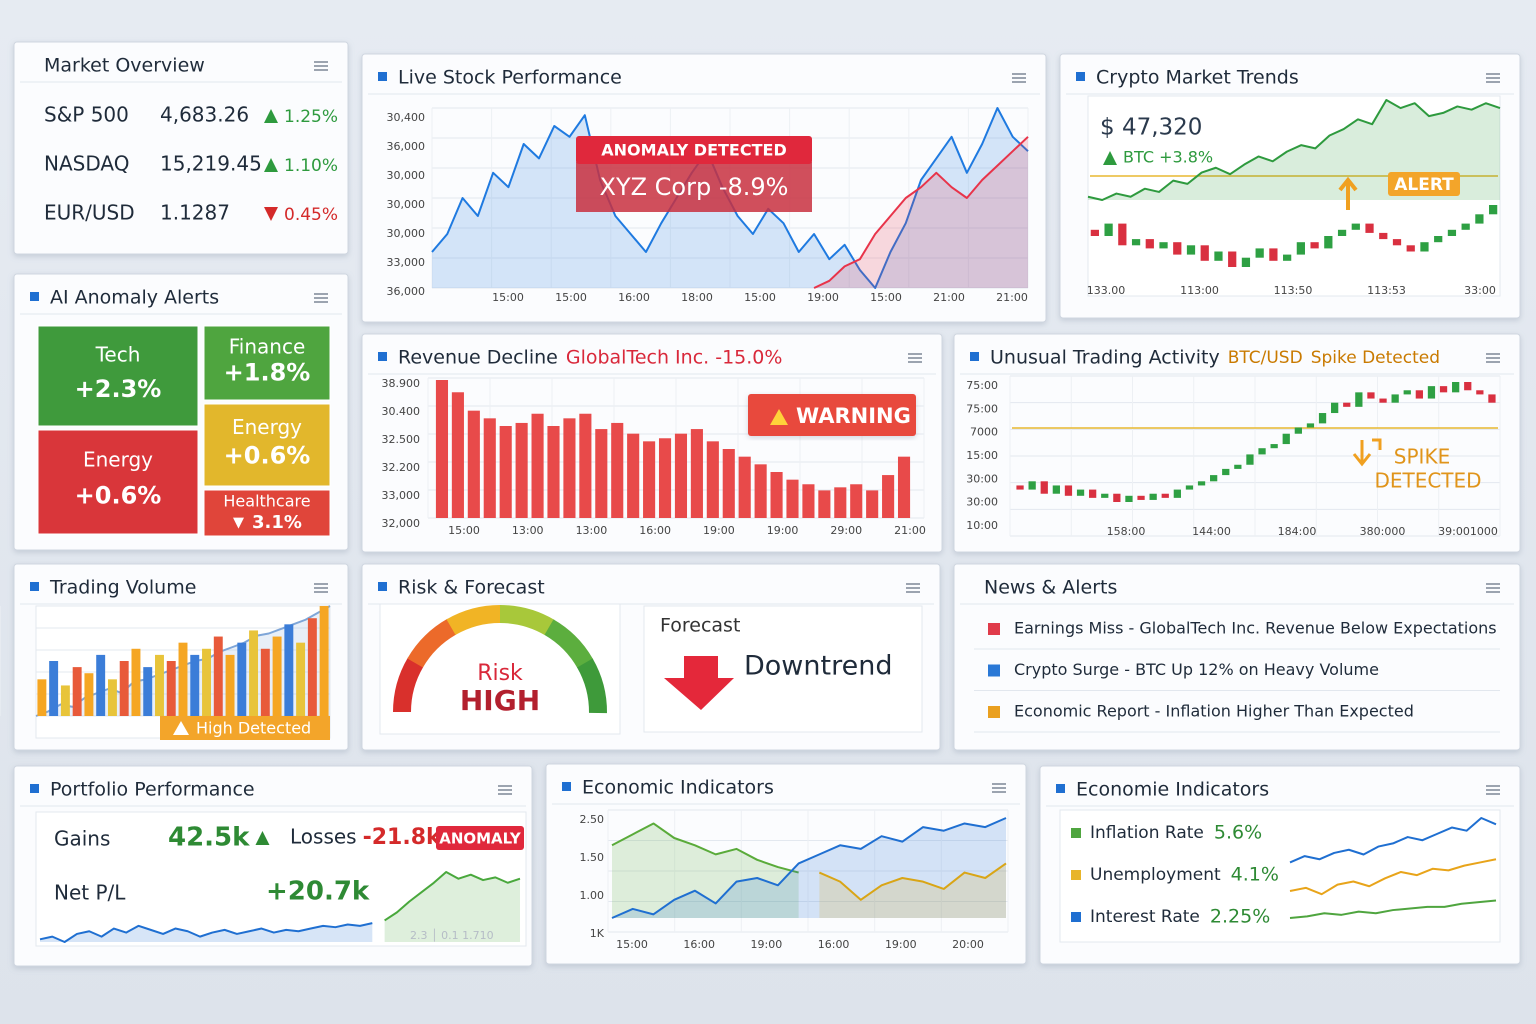  What do you see at coordinates (1422, 457) in the screenshot?
I see `label: SPIKE` at bounding box center [1422, 457].